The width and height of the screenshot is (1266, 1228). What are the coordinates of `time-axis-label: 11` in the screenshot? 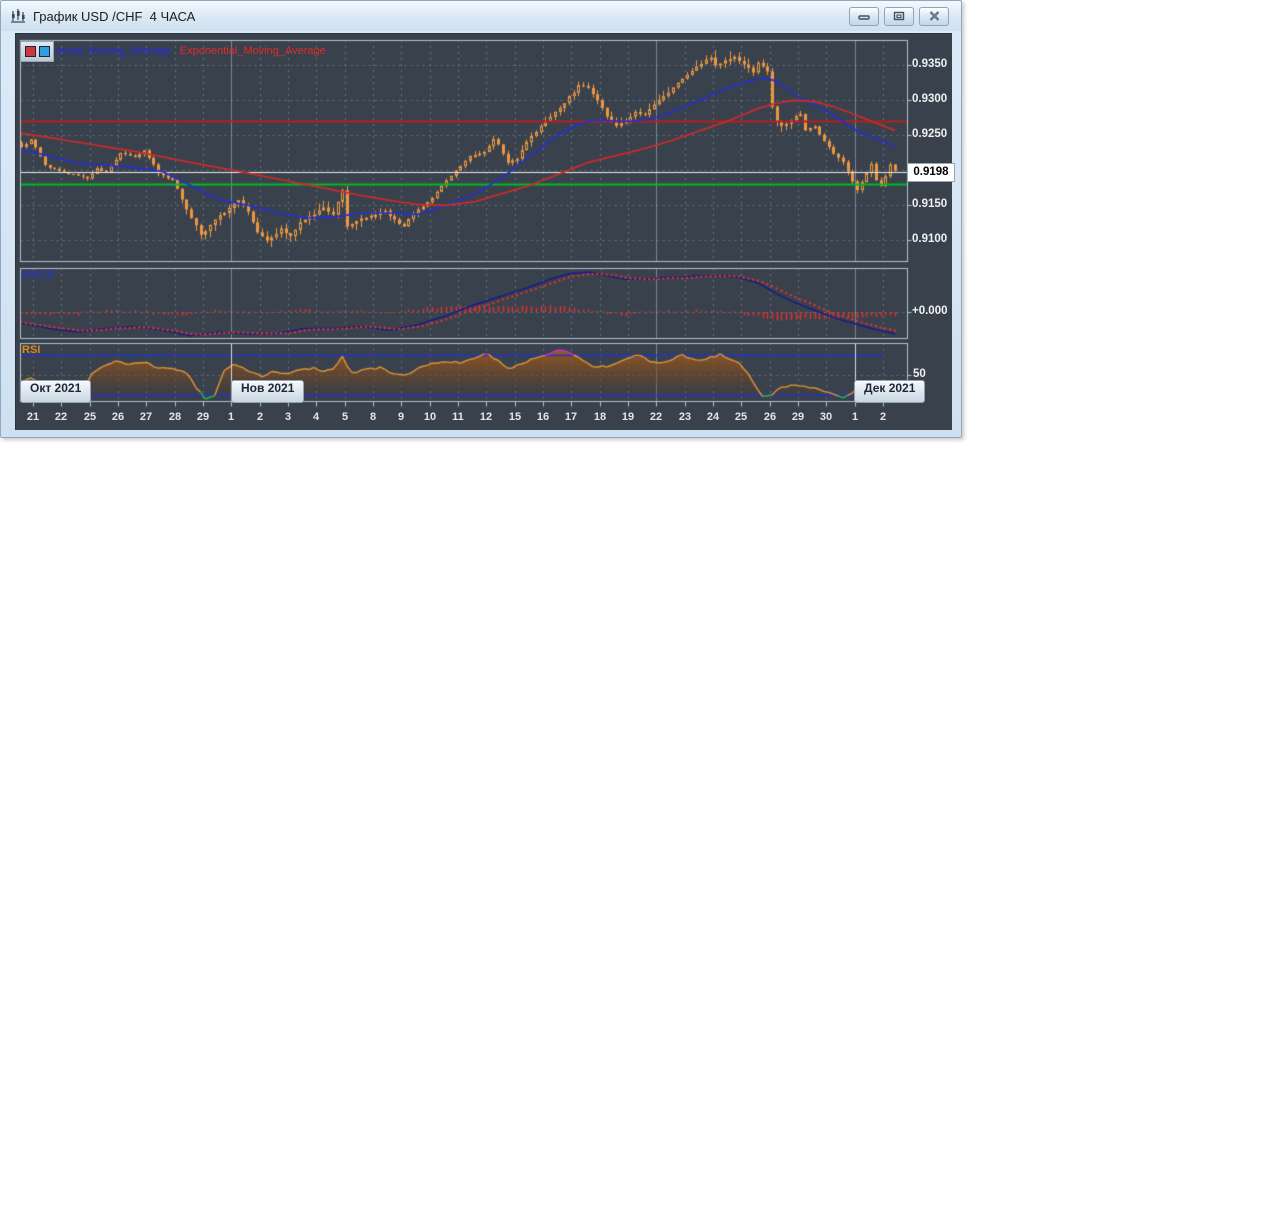 It's located at (458, 417).